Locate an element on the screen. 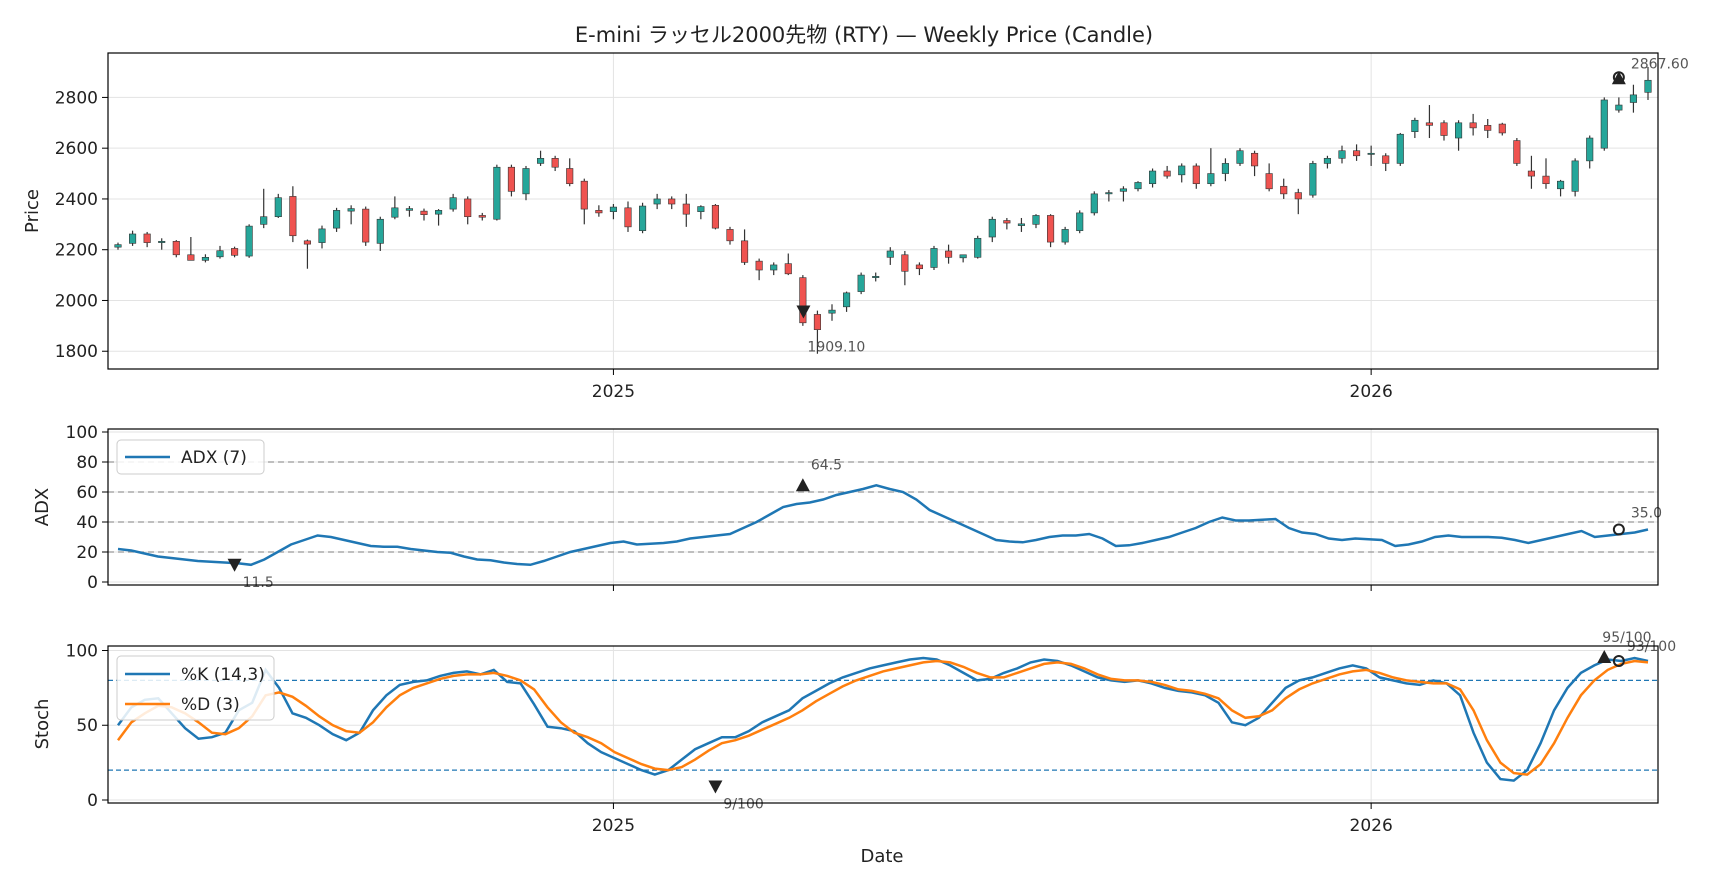 Image resolution: width=1728 pixels, height=878 pixels. y-tick-label: 50 is located at coordinates (87, 726).